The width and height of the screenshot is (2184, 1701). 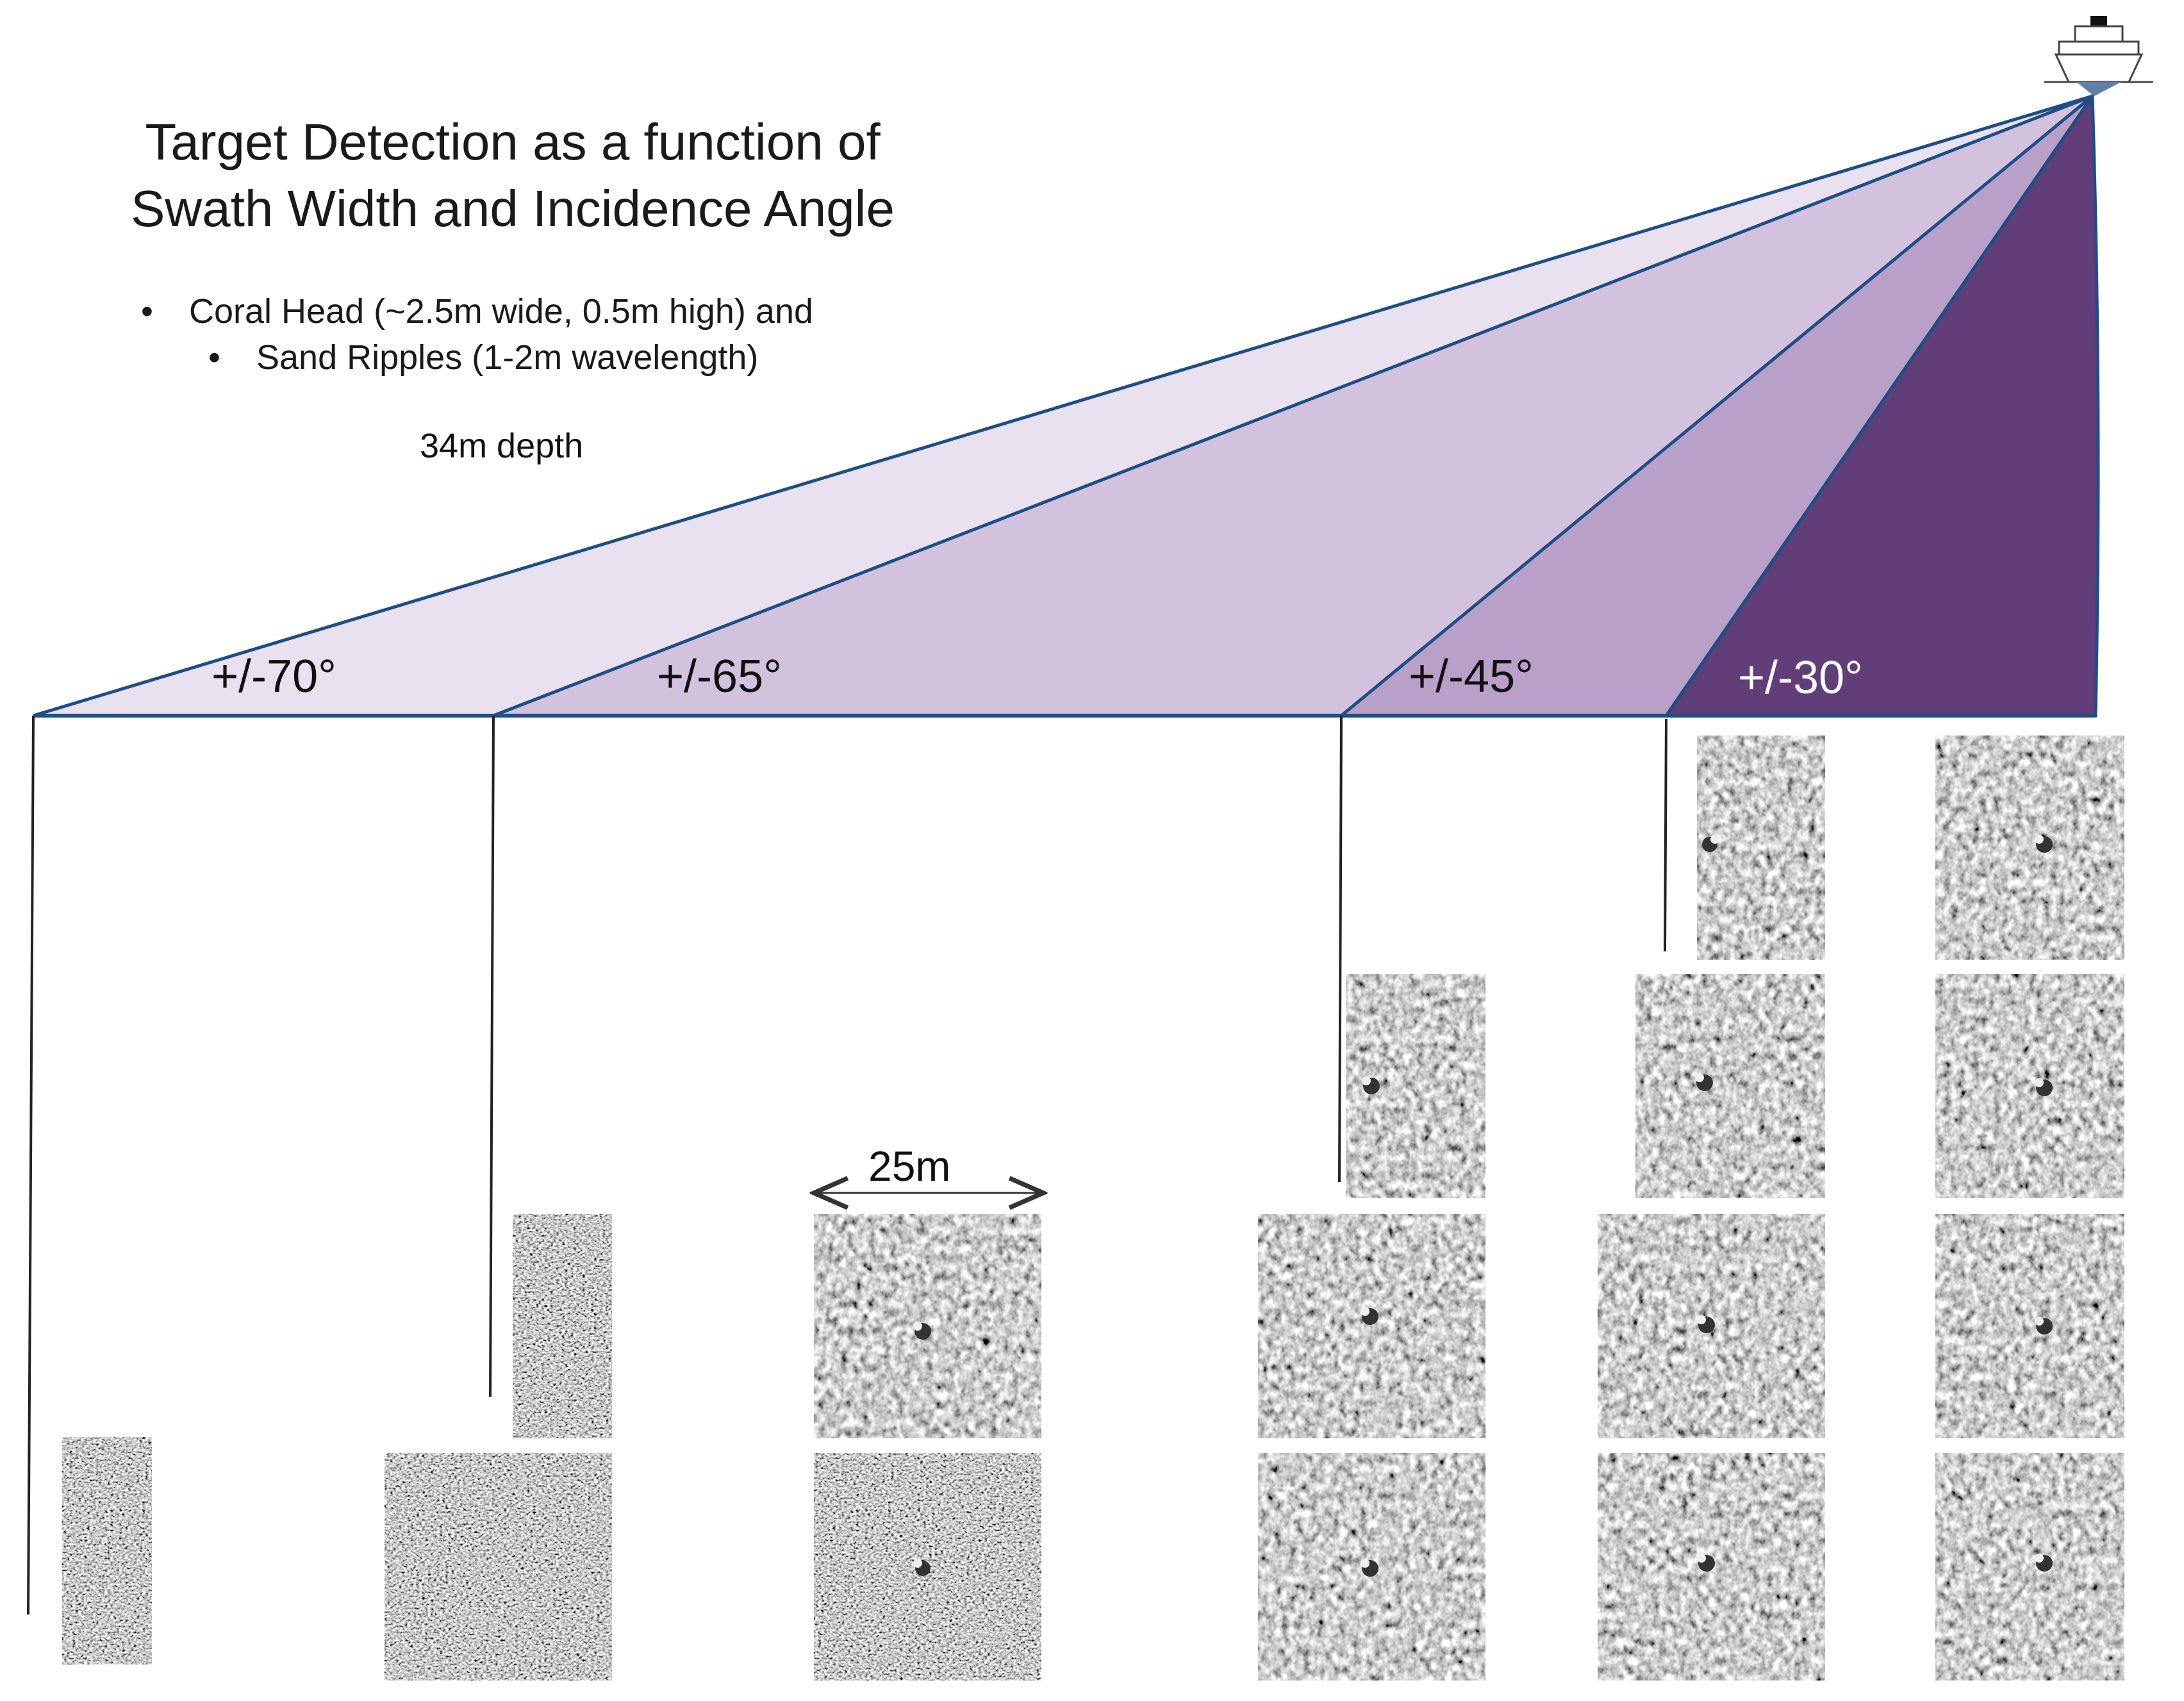 I want to click on swath-30-fan, so click(x=1882, y=405).